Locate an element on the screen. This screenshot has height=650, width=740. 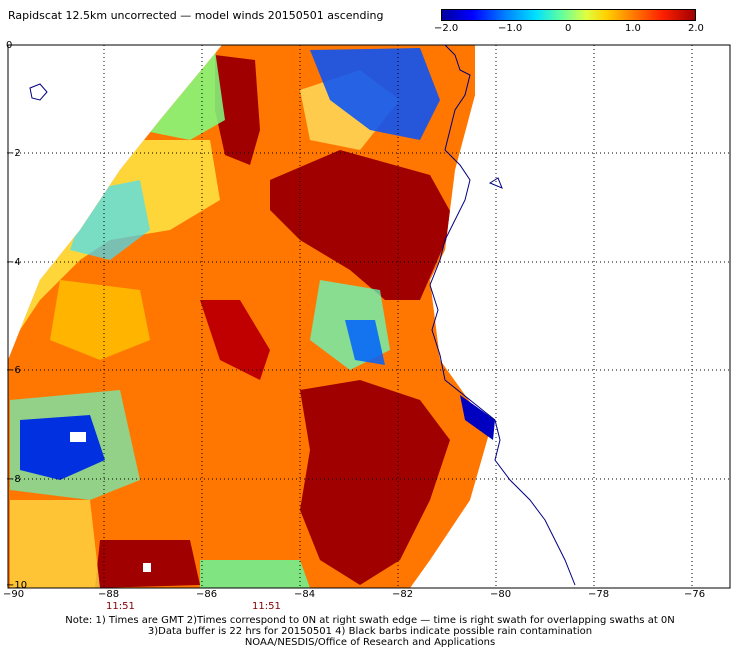
y-tick-label: −8 is located at coordinates (13, 479).